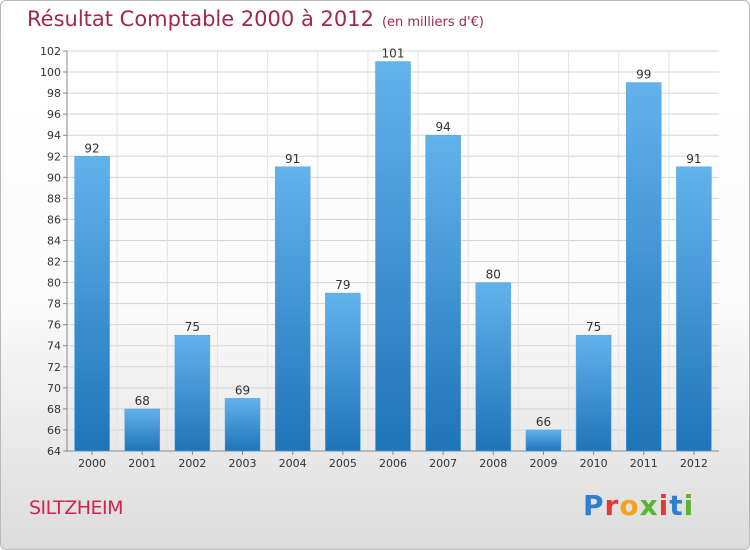  Describe the element at coordinates (644, 463) in the screenshot. I see `x-tick-label: 2011` at that location.